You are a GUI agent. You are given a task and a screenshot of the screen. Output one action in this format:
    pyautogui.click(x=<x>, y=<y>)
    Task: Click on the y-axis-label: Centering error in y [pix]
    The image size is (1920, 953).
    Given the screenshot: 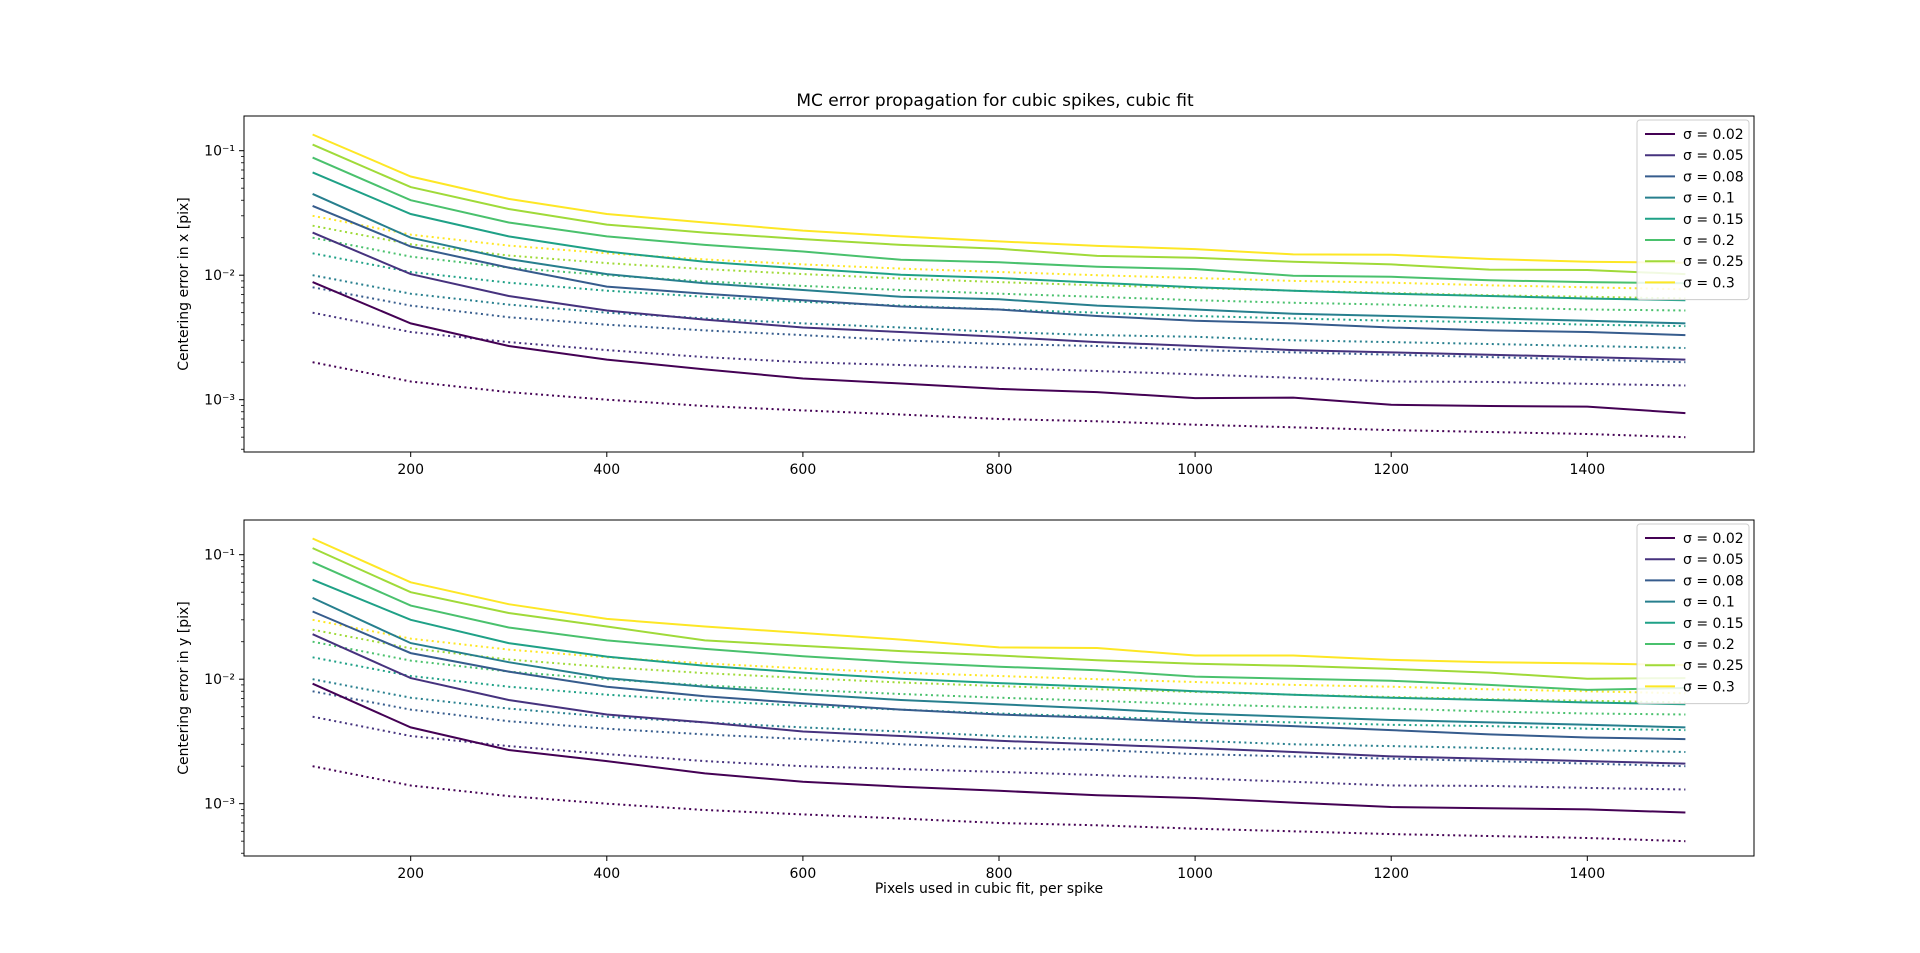 What is the action you would take?
    pyautogui.click(x=184, y=688)
    